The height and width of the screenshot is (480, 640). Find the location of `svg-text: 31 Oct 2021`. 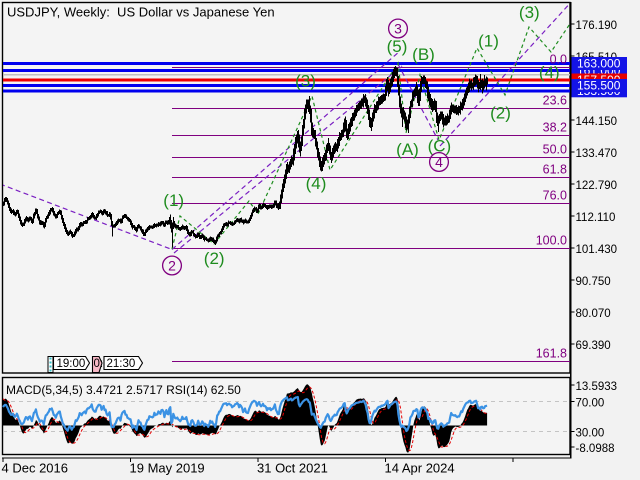

svg-text: 31 Oct 2021 is located at coordinates (292, 468).